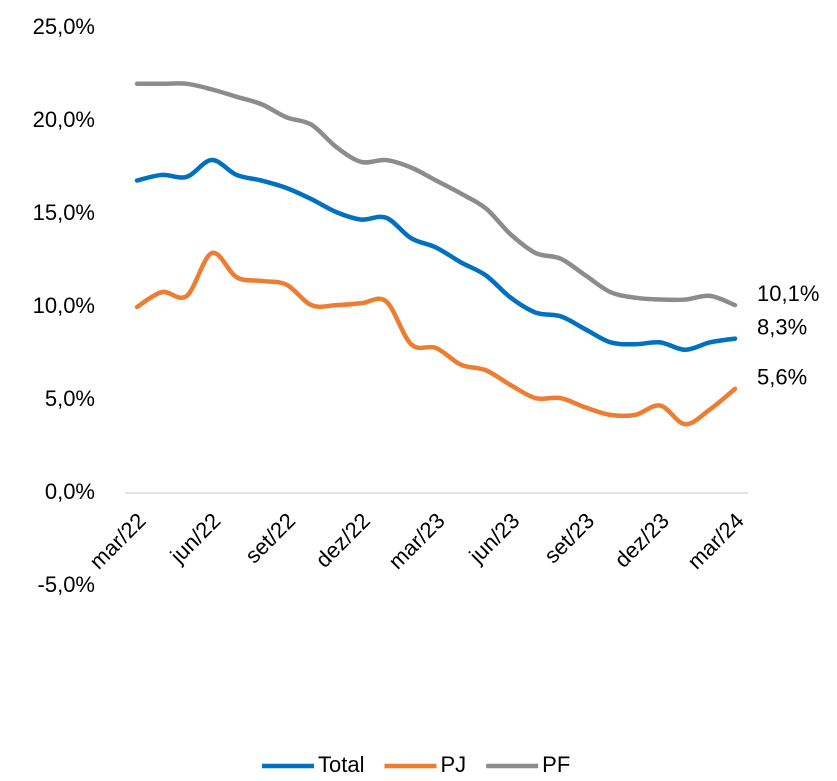 The height and width of the screenshot is (781, 837). Describe the element at coordinates (195, 538) in the screenshot. I see `x-tick-label: jun/22` at that location.